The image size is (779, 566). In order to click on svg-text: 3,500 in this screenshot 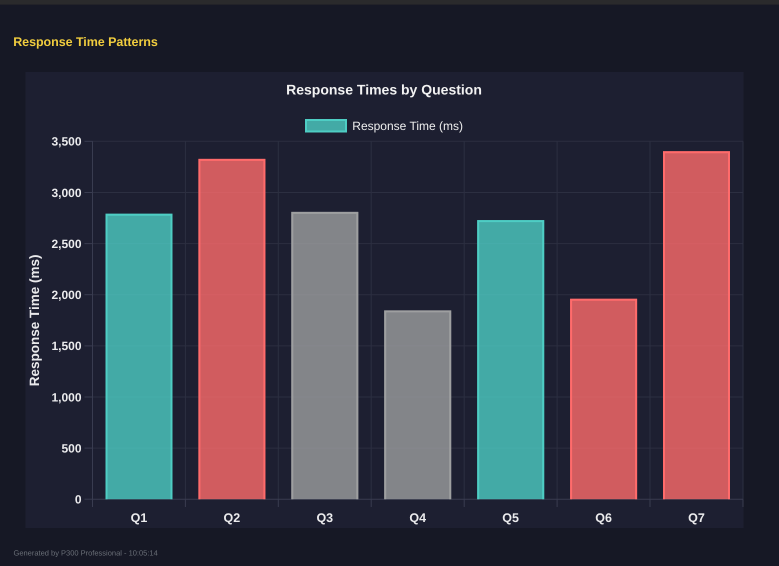, I will do `click(66, 142)`.